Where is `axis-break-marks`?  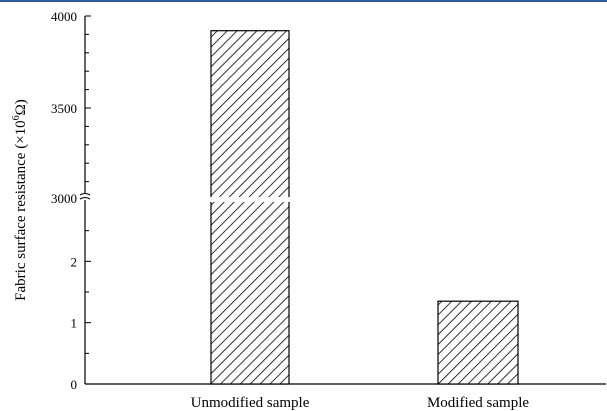 axis-break-marks is located at coordinates (85, 196).